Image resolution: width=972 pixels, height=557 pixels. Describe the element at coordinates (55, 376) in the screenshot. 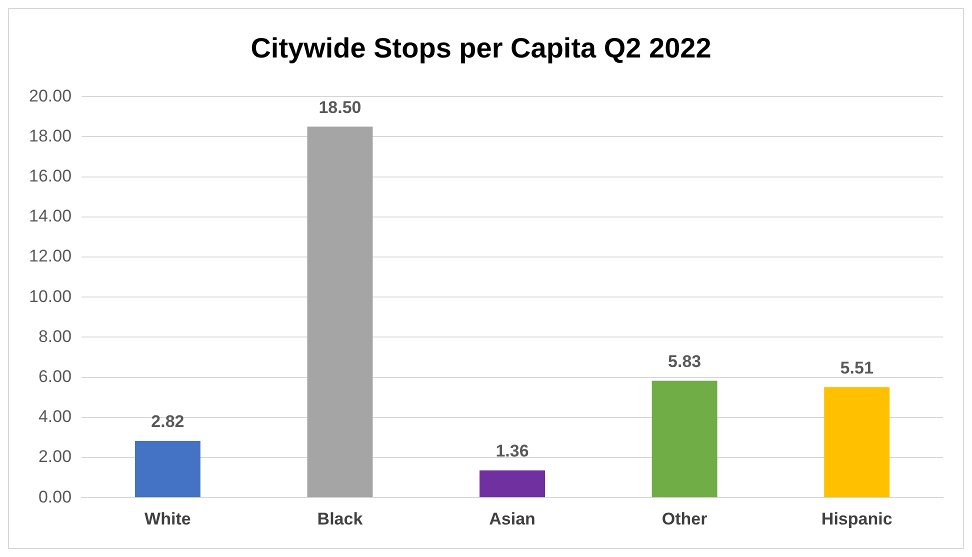

I see `y-tick-label: 6.00` at that location.